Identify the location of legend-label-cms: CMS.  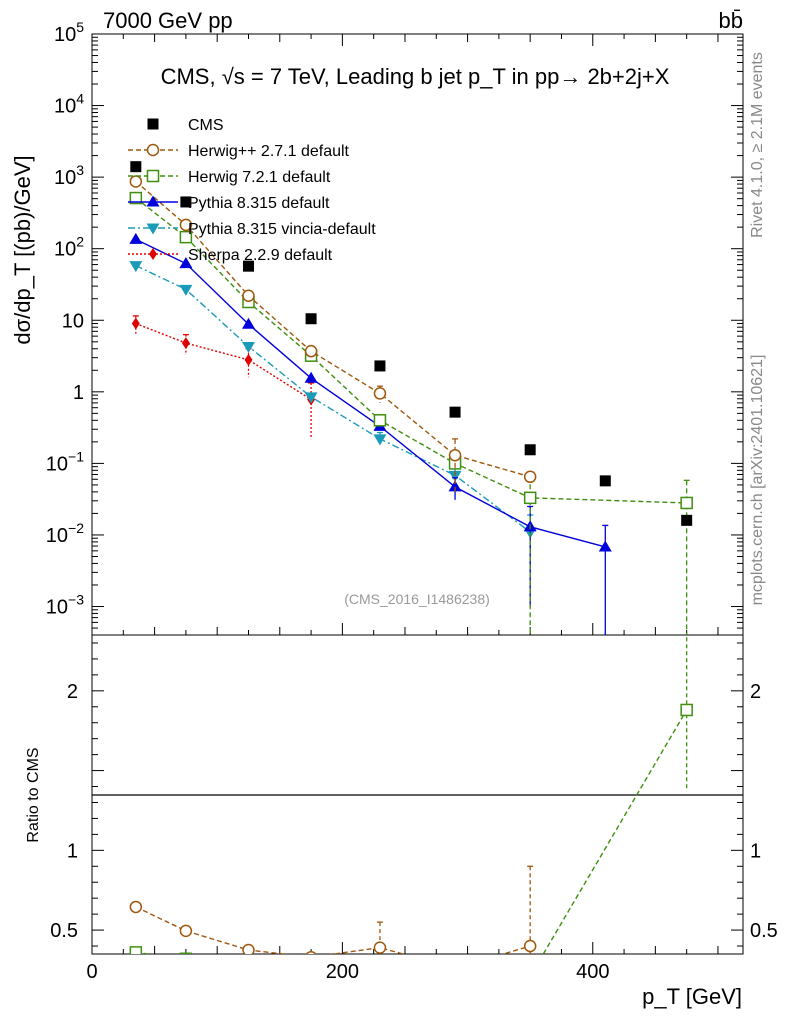
(206, 125).